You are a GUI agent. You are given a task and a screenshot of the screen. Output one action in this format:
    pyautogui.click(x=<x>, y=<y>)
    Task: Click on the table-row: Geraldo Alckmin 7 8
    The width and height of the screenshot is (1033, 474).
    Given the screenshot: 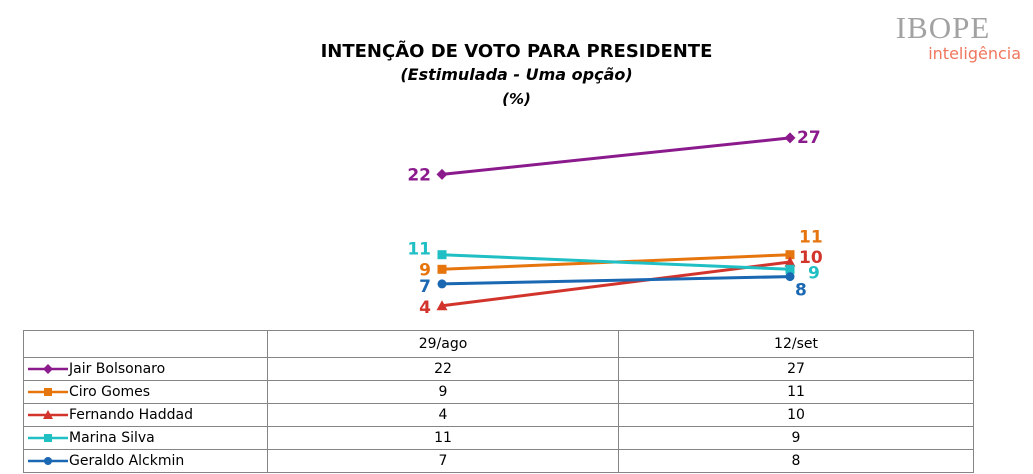 What is the action you would take?
    pyautogui.click(x=498, y=461)
    